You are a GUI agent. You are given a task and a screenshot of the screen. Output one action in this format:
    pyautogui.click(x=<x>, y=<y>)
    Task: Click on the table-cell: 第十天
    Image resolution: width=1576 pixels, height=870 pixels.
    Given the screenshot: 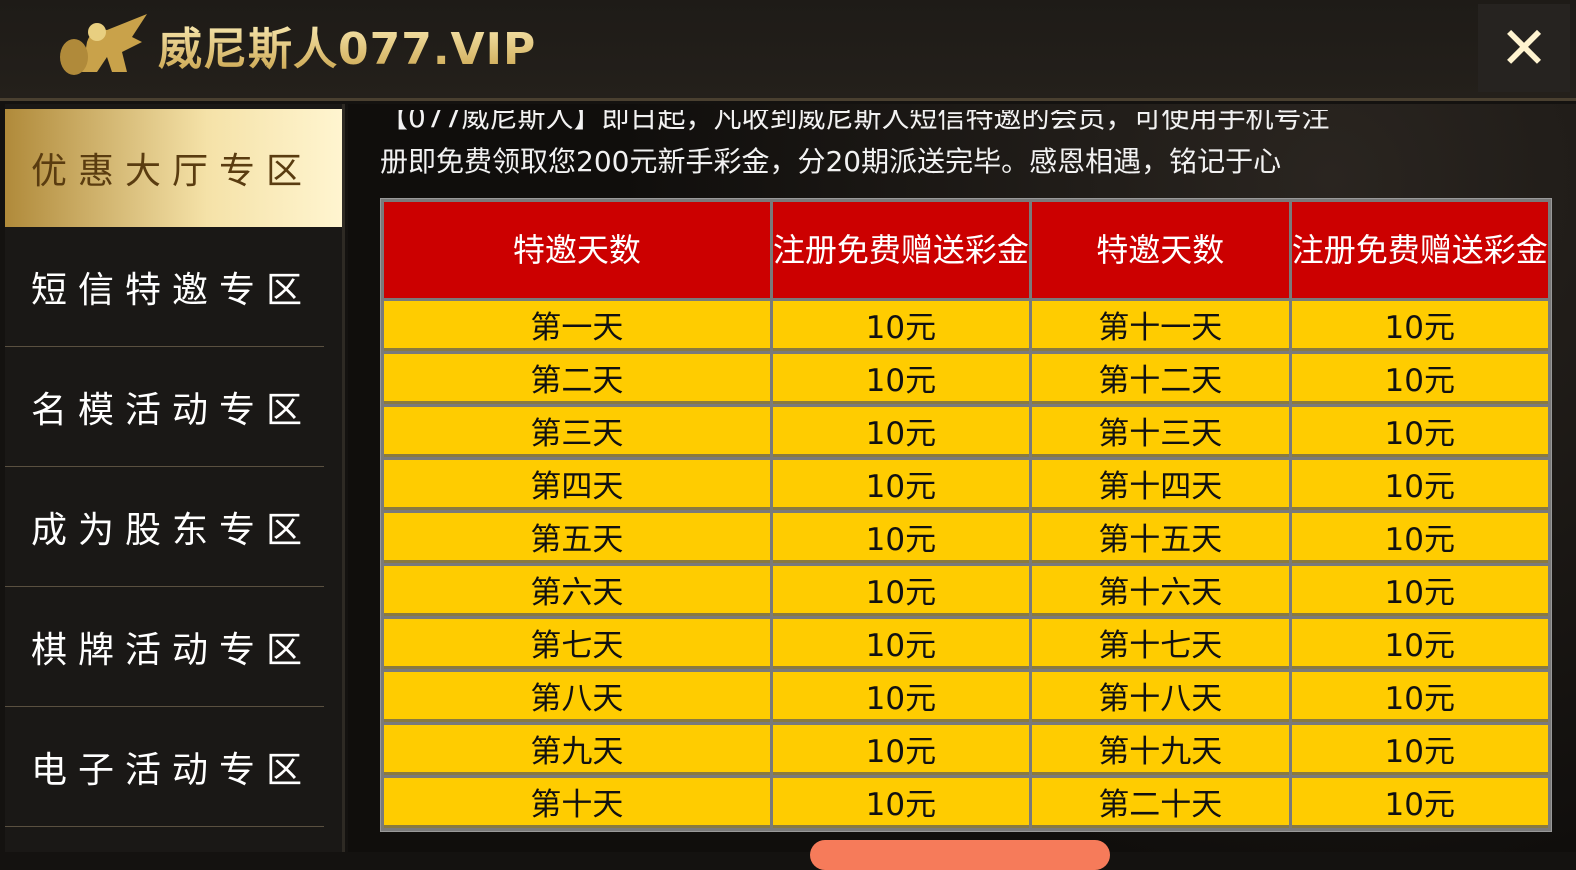 What is the action you would take?
    pyautogui.click(x=577, y=803)
    